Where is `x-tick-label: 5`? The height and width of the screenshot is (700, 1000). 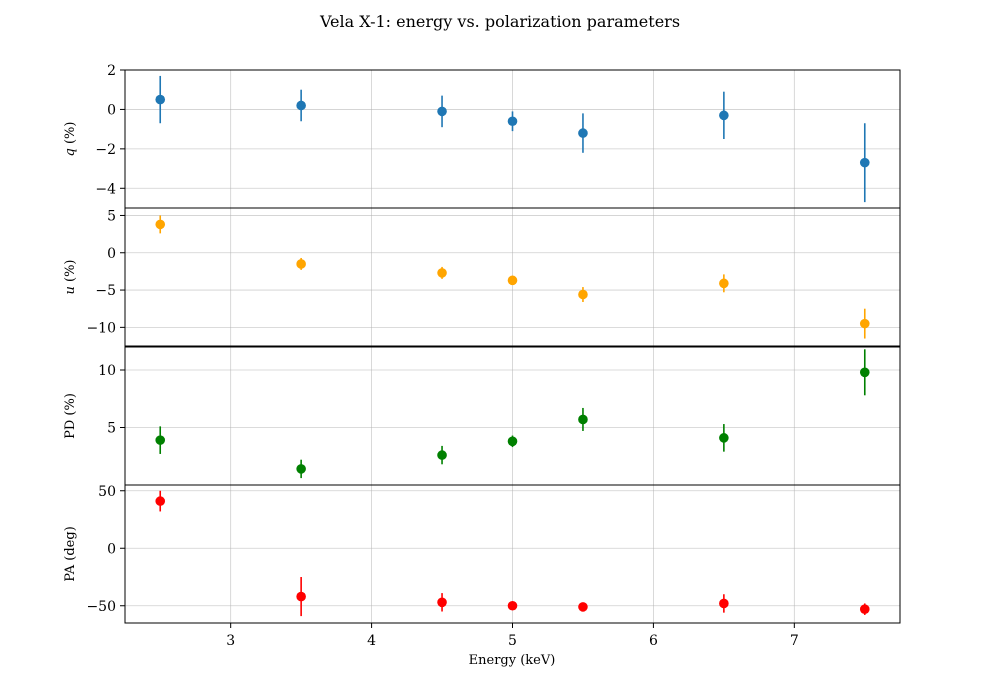 x-tick-label: 5 is located at coordinates (512, 641).